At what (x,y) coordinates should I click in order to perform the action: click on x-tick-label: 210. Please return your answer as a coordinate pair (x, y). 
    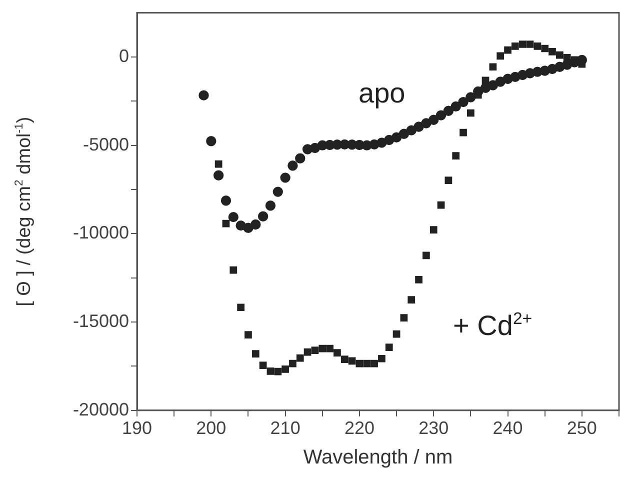
    Looking at the image, I should click on (285, 428).